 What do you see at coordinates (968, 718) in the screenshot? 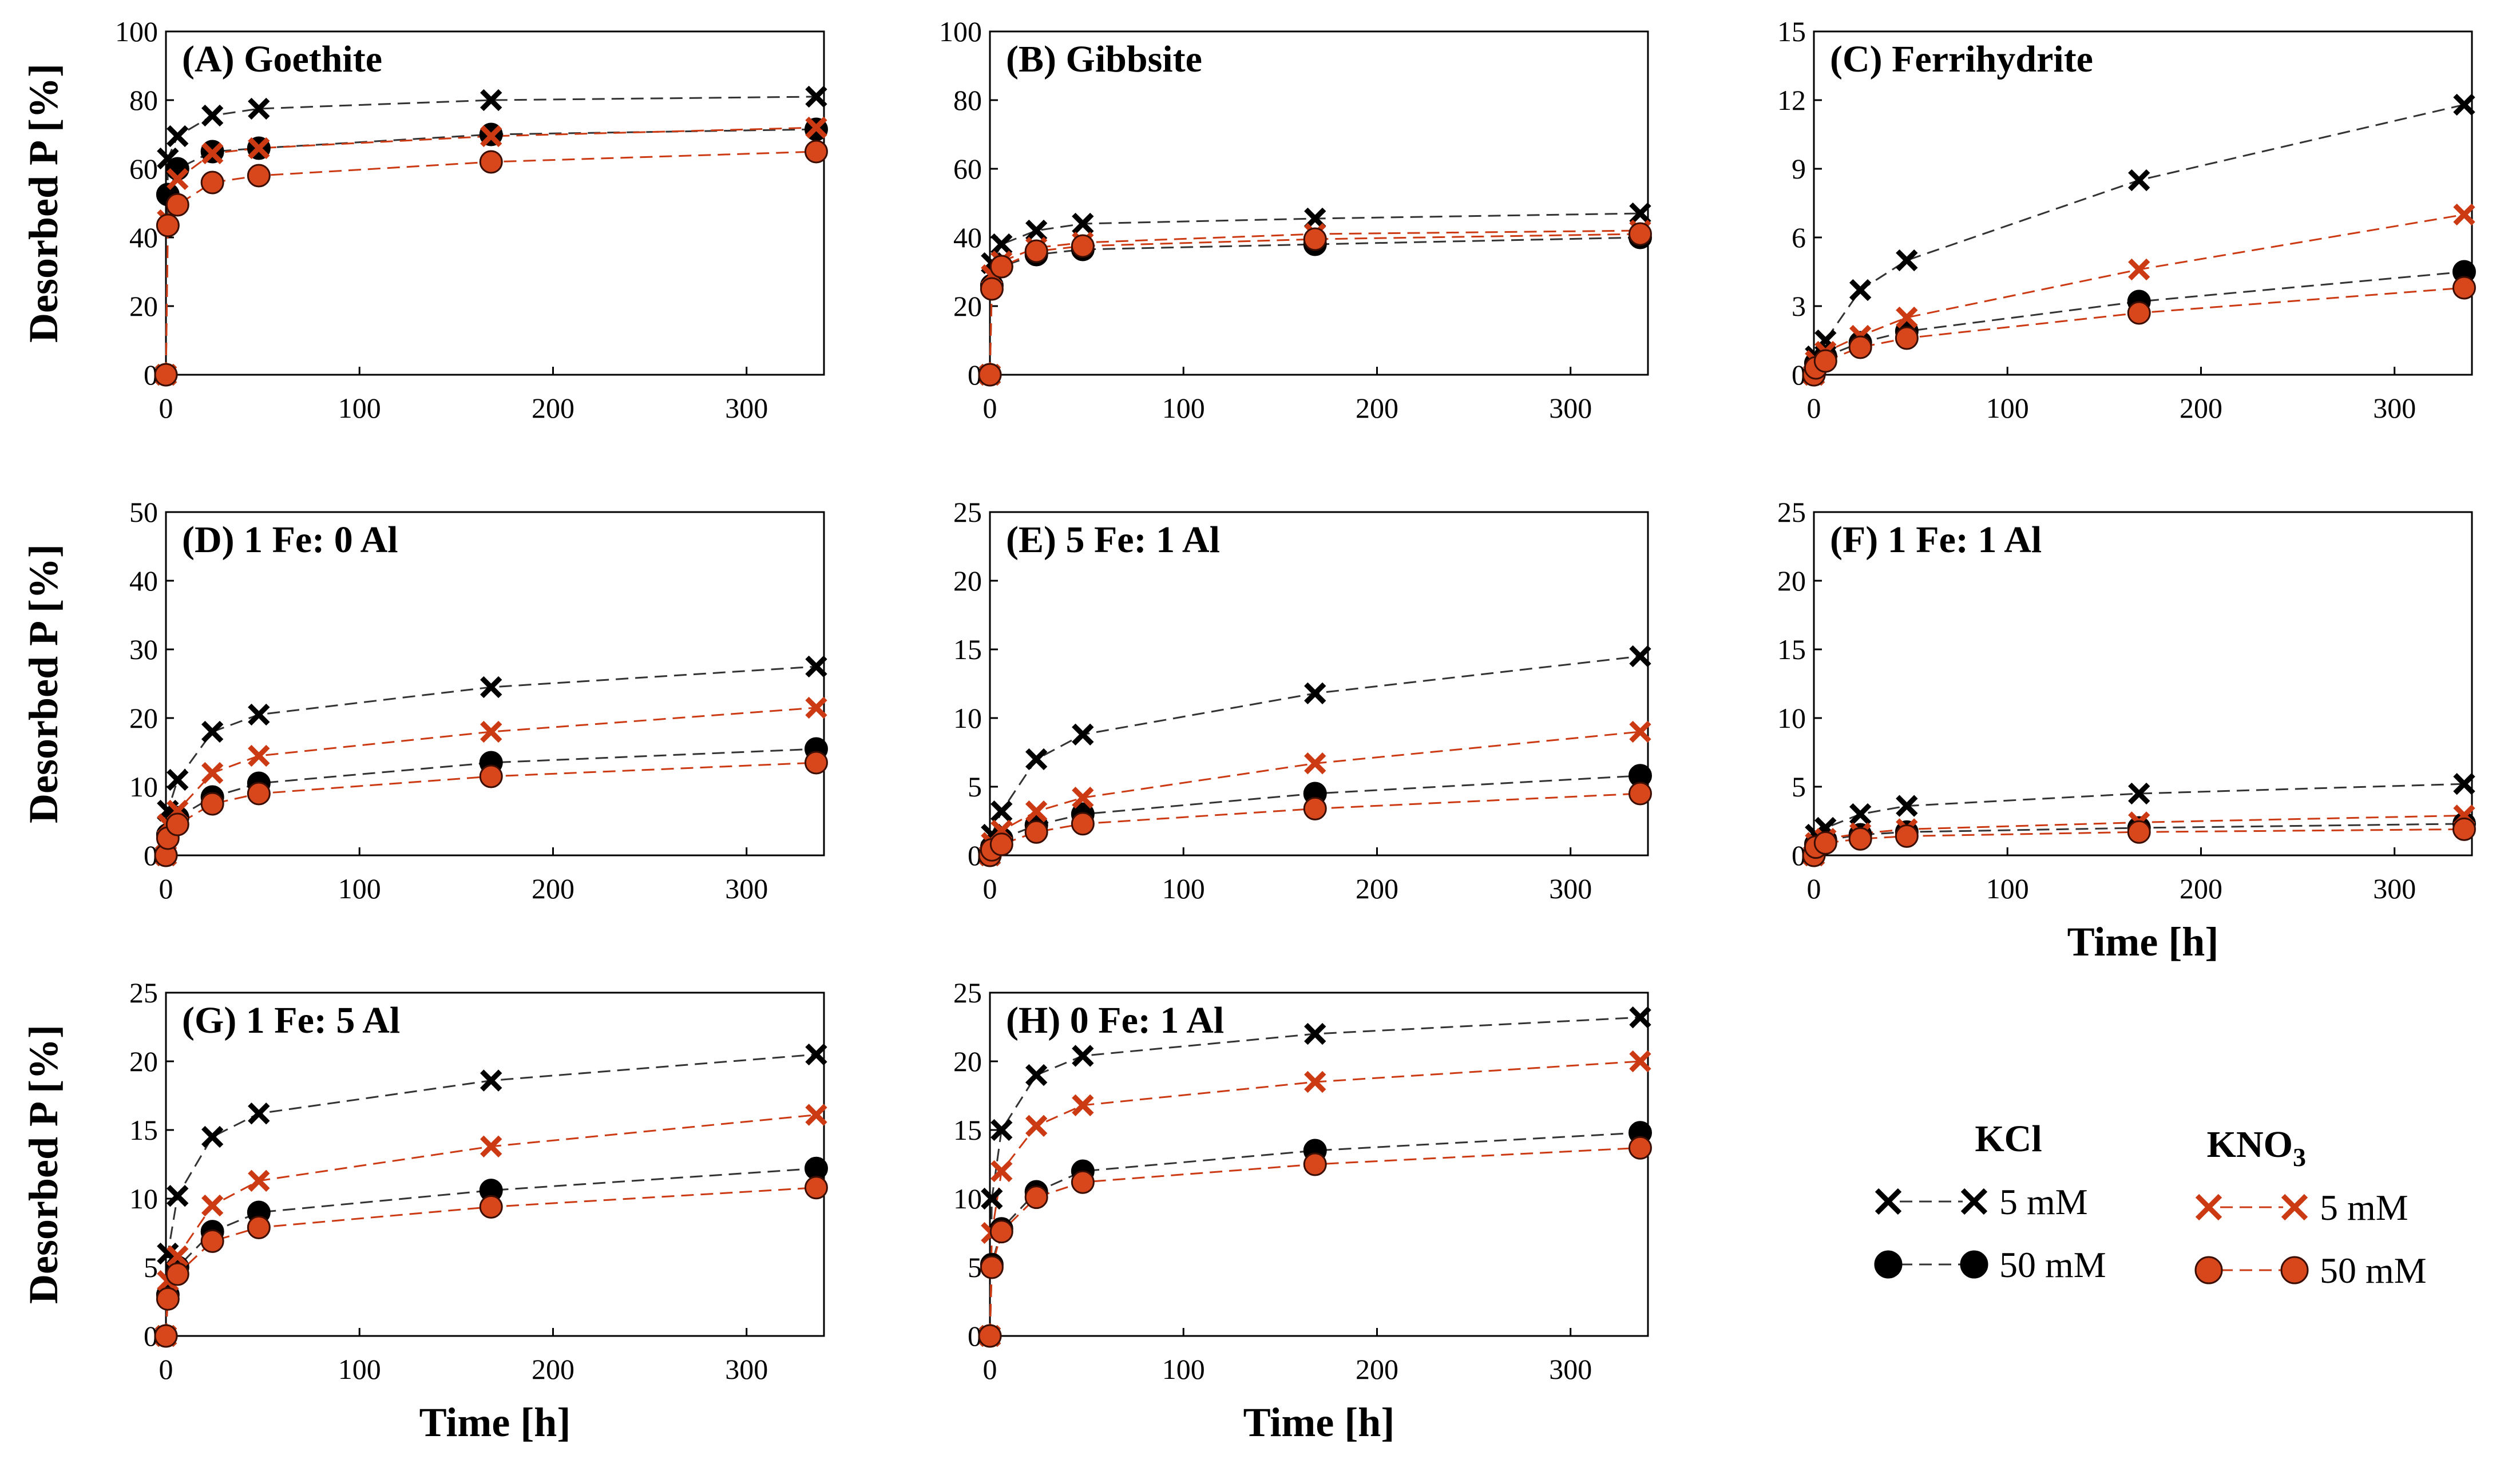
I see `y-tick-label: 10` at bounding box center [968, 718].